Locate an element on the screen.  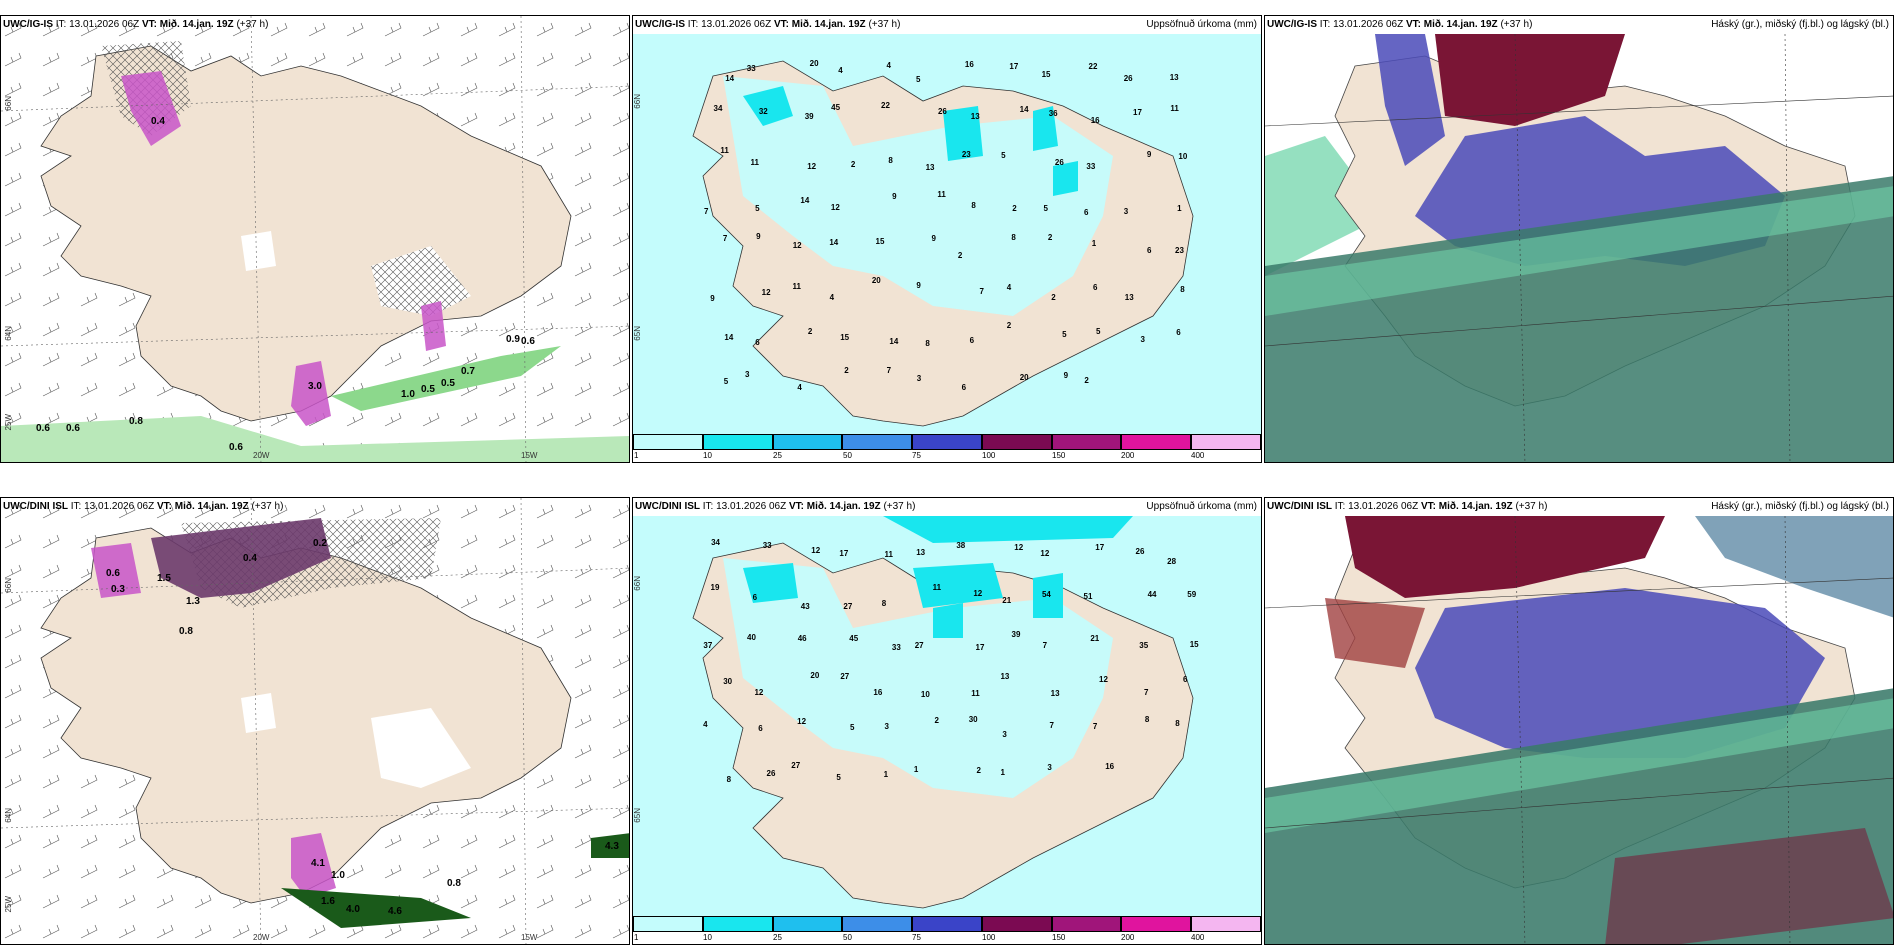
contour-value: 0.7 is located at coordinates (468, 371).